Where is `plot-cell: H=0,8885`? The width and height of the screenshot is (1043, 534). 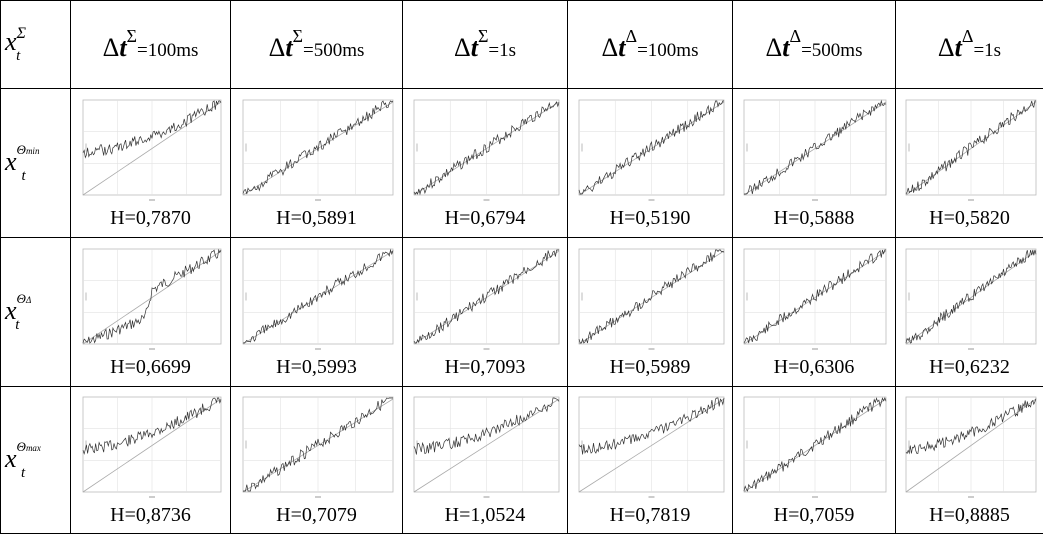
plot-cell: H=0,8885 is located at coordinates (969, 460).